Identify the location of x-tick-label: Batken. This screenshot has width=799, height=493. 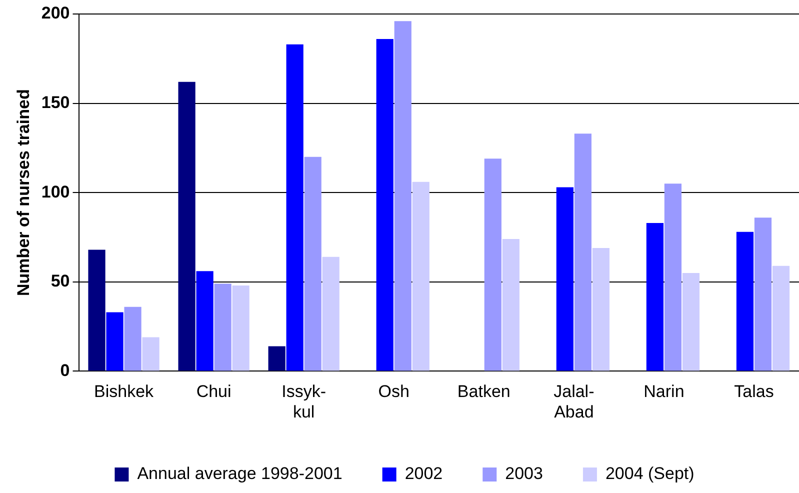
(483, 392).